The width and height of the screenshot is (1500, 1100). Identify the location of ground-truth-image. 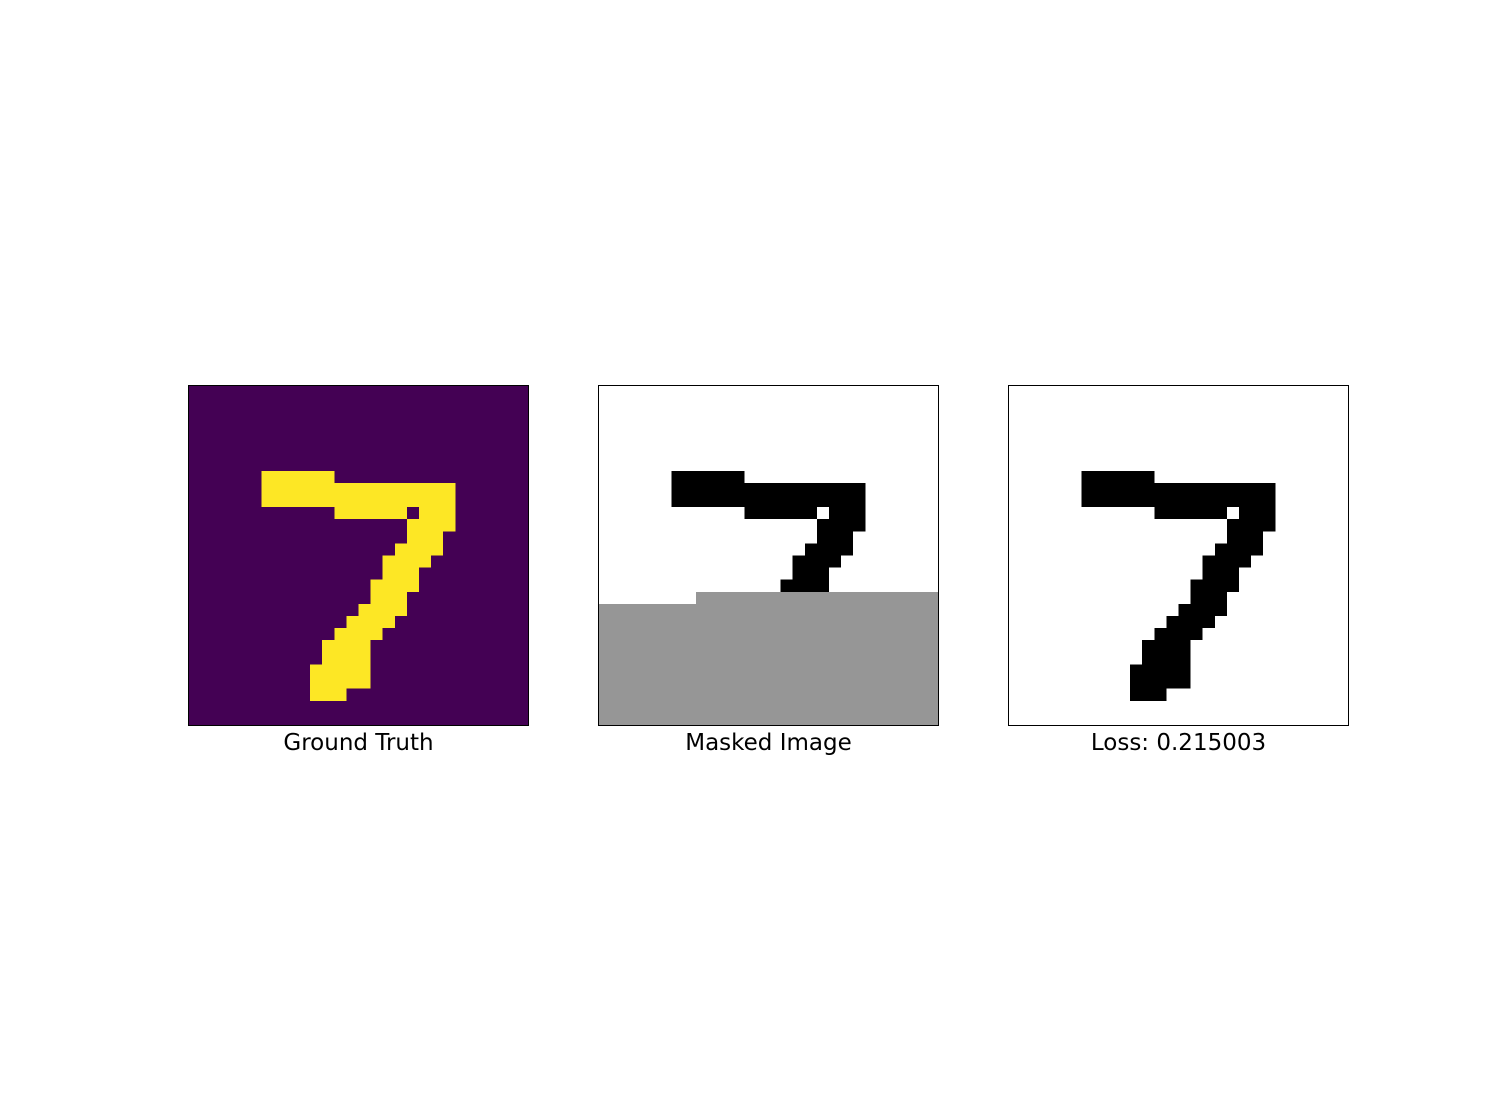
(358, 555).